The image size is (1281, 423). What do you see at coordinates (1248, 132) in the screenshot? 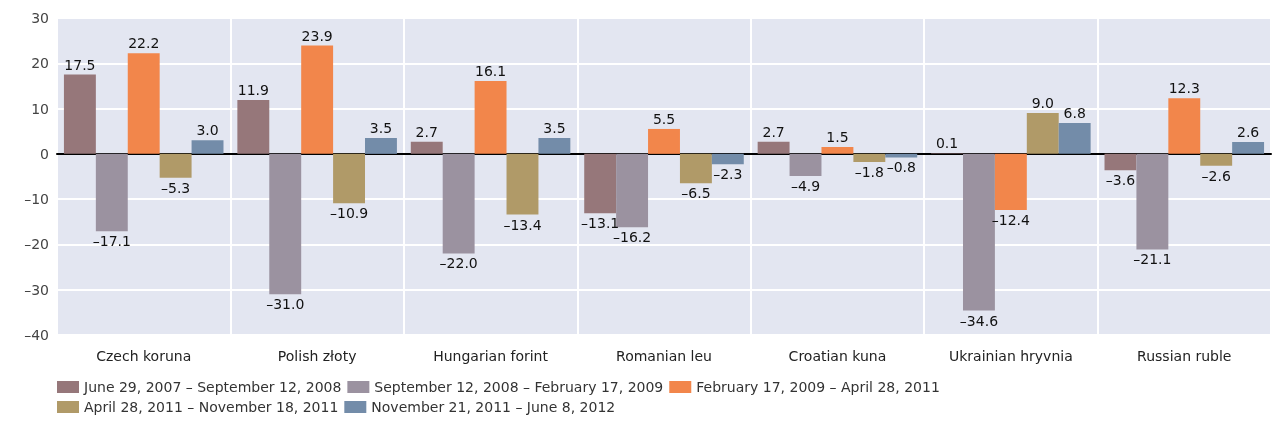
I see `data-label: 2.6` at bounding box center [1248, 132].